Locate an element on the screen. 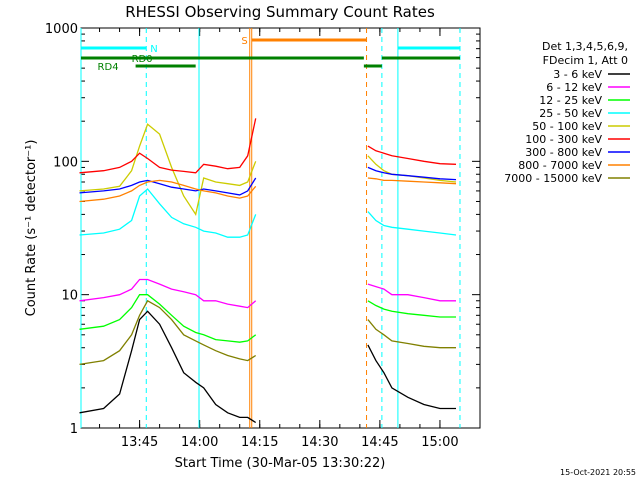 Image resolution: width=640 pixels, height=480 pixels. chart-title: RHESSI Observing Summary Count Rates is located at coordinates (280, 12).